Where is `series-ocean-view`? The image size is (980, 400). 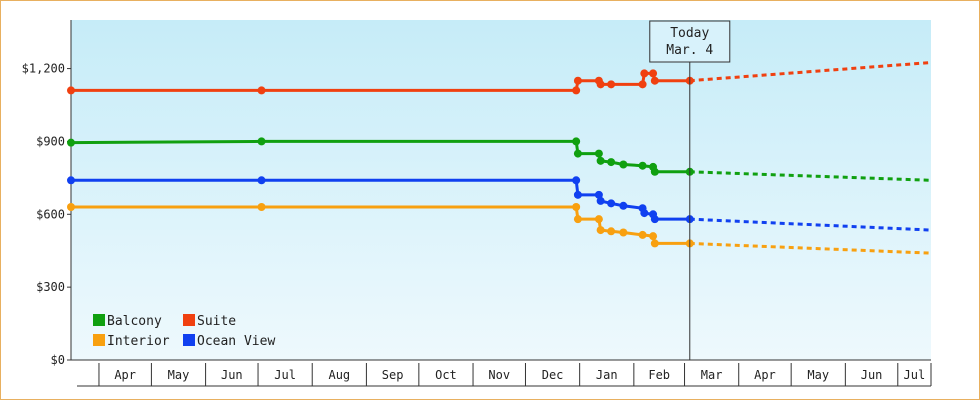
series-ocean-view is located at coordinates (499, 204).